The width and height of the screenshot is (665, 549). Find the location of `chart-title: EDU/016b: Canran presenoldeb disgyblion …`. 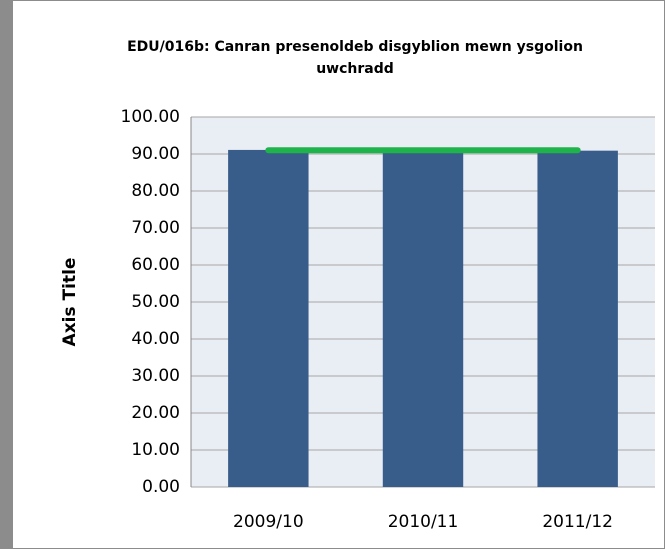

chart-title: EDU/016b: Canran presenoldeb disgyblion … is located at coordinates (355, 58).